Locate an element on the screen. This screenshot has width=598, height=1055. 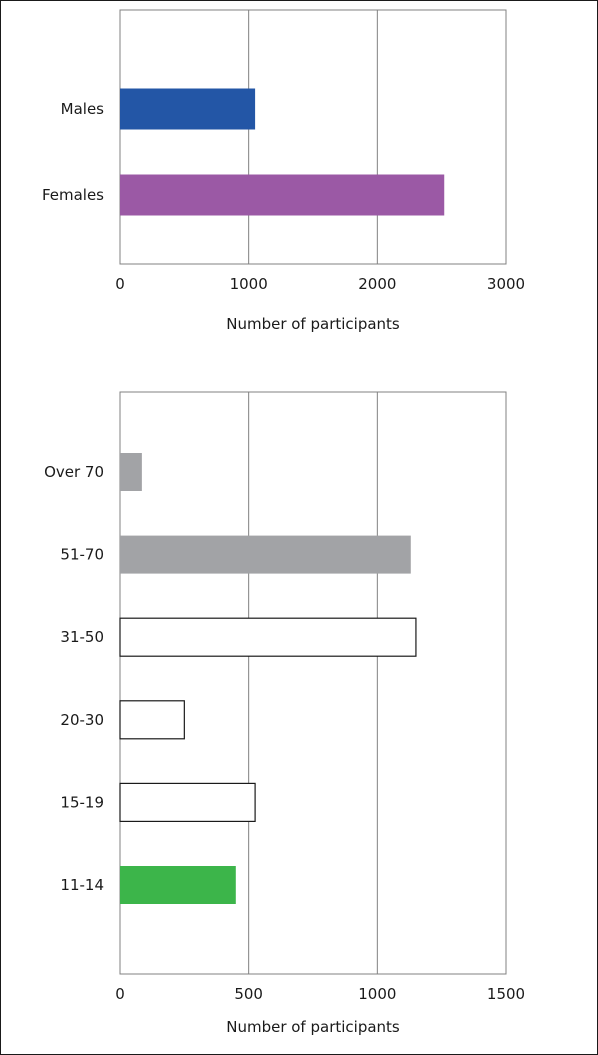
bar-females is located at coordinates (282, 195).